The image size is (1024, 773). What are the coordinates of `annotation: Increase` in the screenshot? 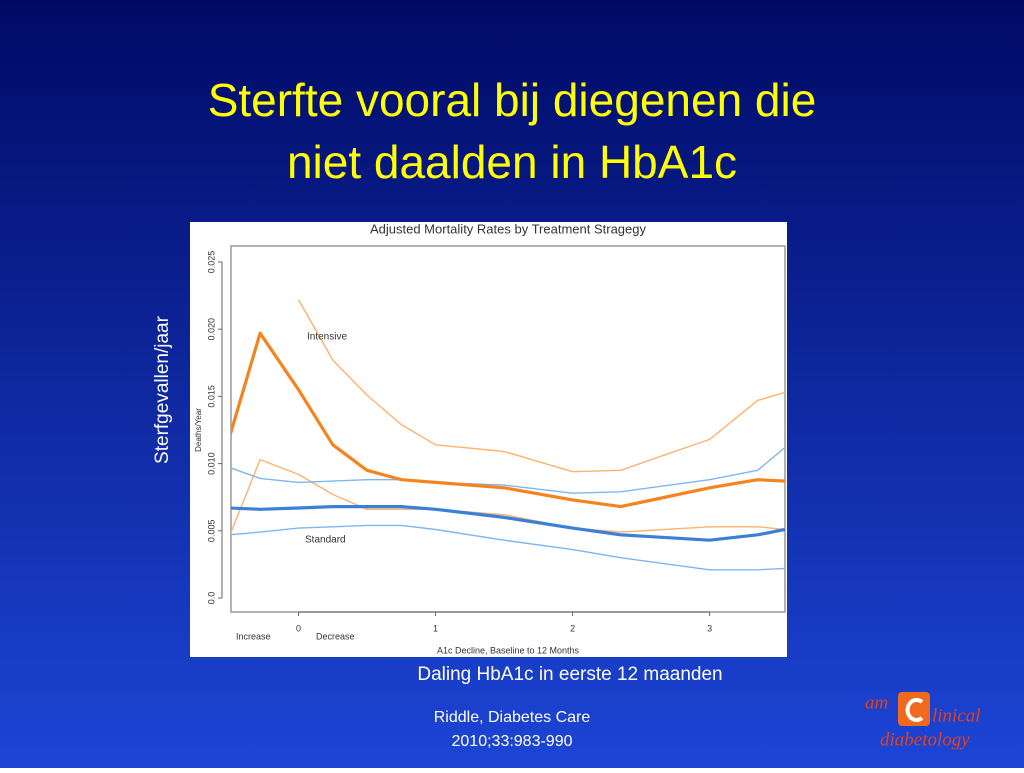 It's located at (253, 636).